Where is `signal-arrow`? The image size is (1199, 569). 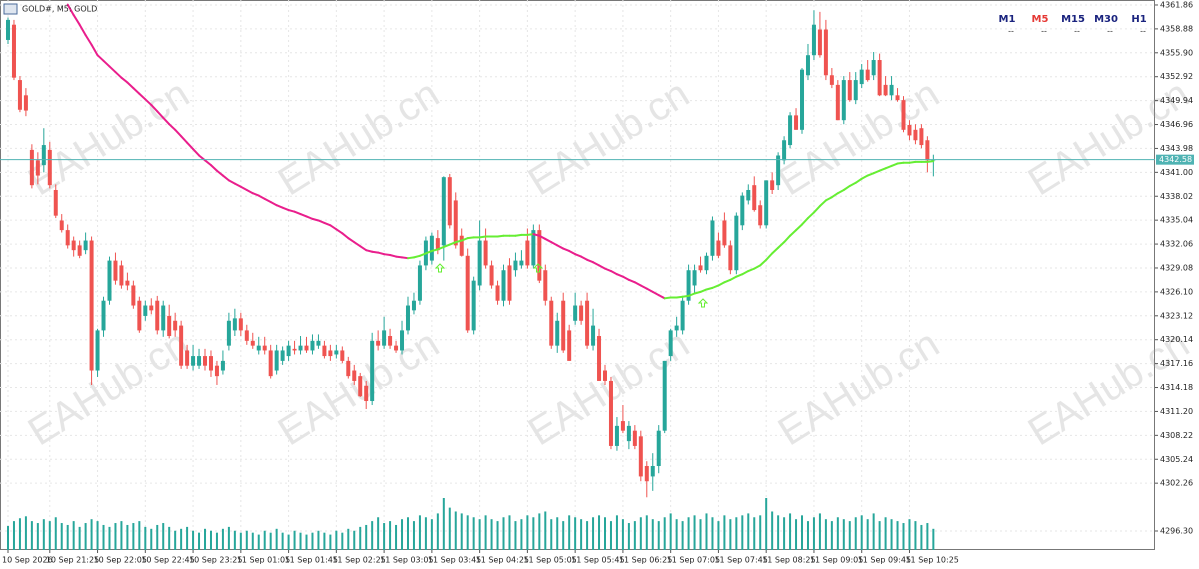
signal-arrow is located at coordinates (440, 268).